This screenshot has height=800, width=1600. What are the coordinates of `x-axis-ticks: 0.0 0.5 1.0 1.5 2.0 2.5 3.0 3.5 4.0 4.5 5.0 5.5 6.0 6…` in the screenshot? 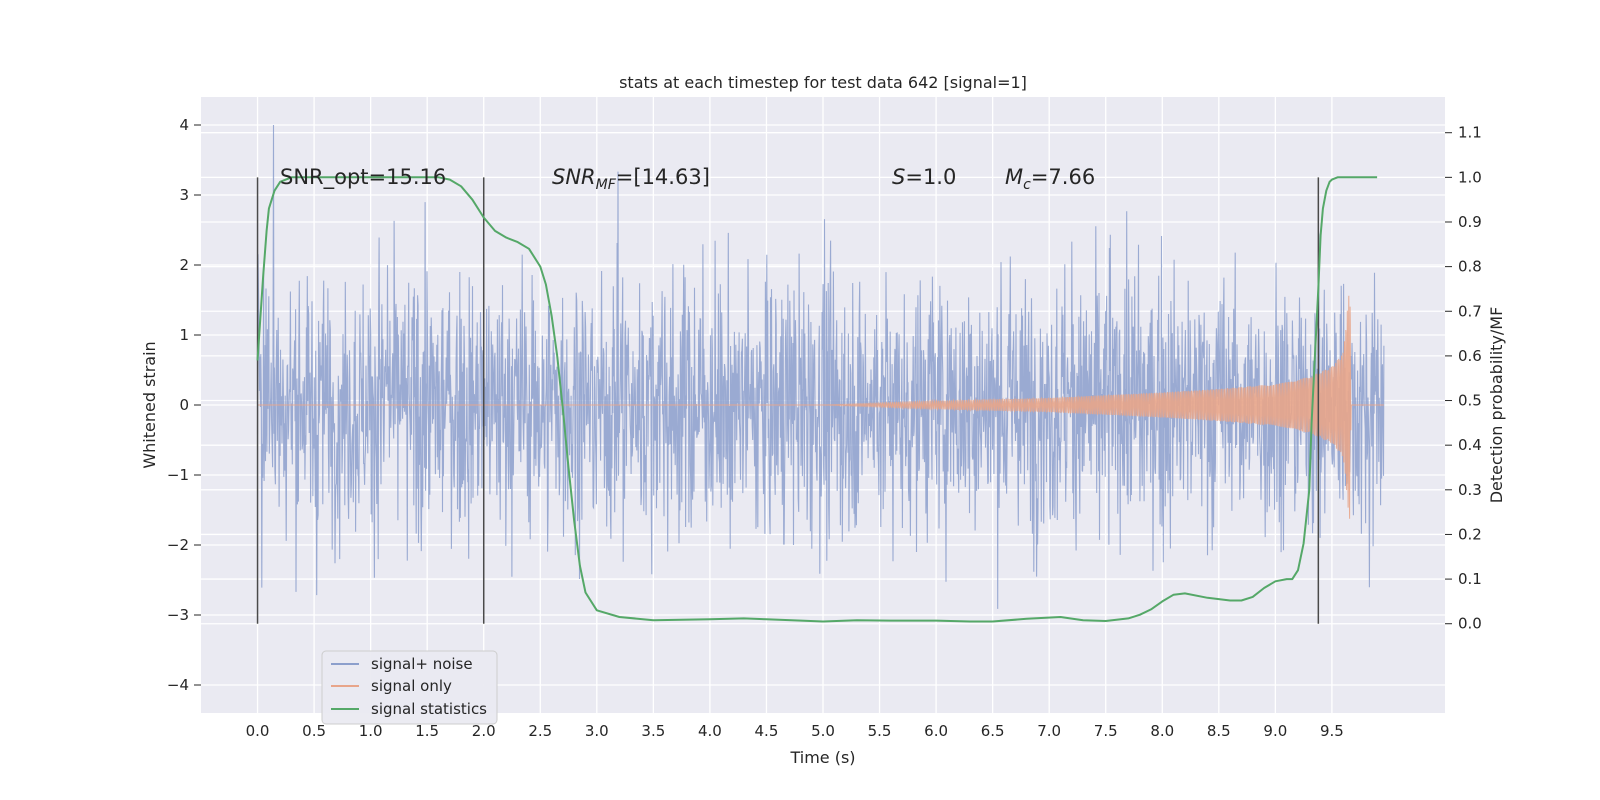 It's located at (795, 731).